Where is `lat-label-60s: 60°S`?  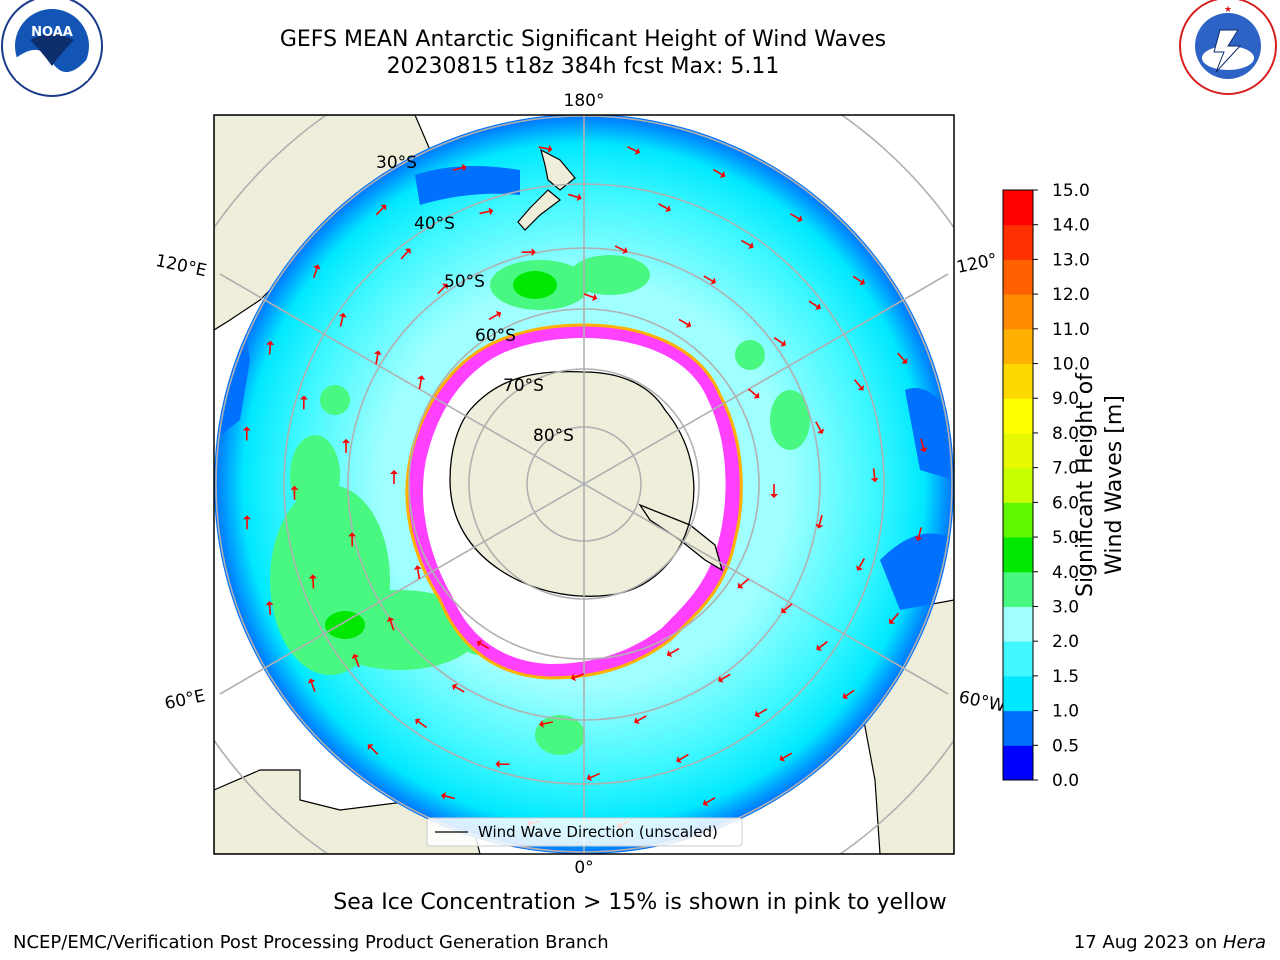
lat-label-60s: 60°S is located at coordinates (495, 336).